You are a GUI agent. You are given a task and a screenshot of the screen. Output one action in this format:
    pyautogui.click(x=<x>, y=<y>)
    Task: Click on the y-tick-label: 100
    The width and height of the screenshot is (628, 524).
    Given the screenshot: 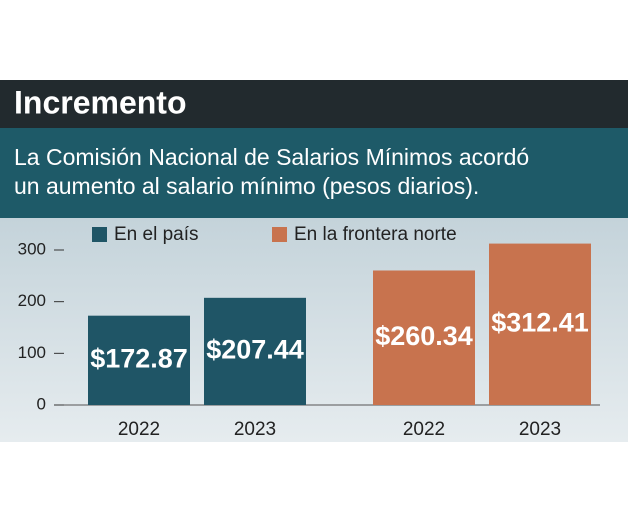 What is the action you would take?
    pyautogui.click(x=32, y=352)
    